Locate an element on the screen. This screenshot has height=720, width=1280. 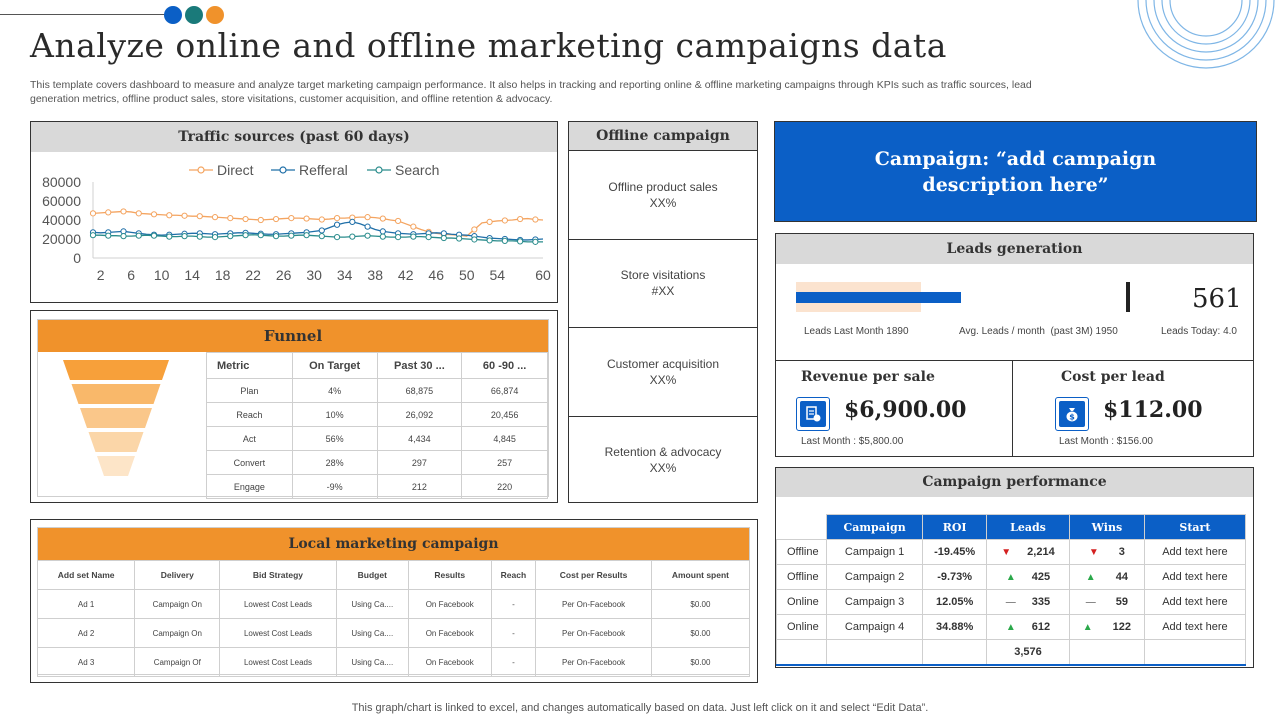
x-tick-label: 14 is located at coordinates (192, 275).